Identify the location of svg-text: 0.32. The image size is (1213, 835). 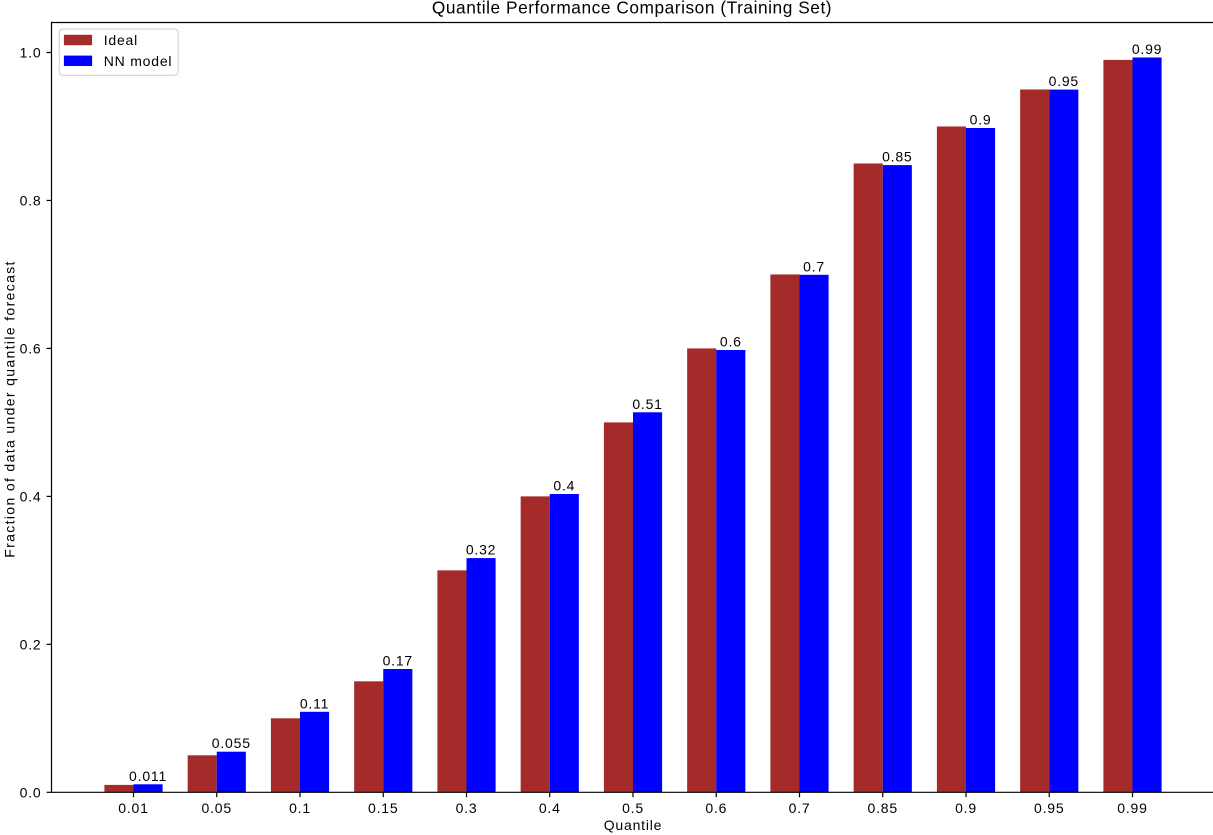
(481, 550).